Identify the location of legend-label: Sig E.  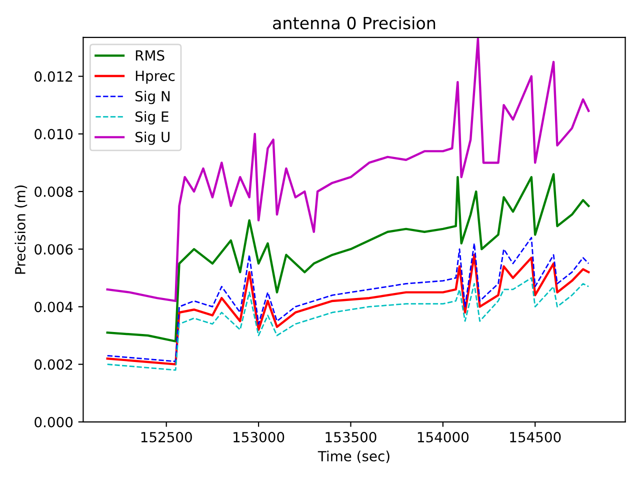
(152, 118).